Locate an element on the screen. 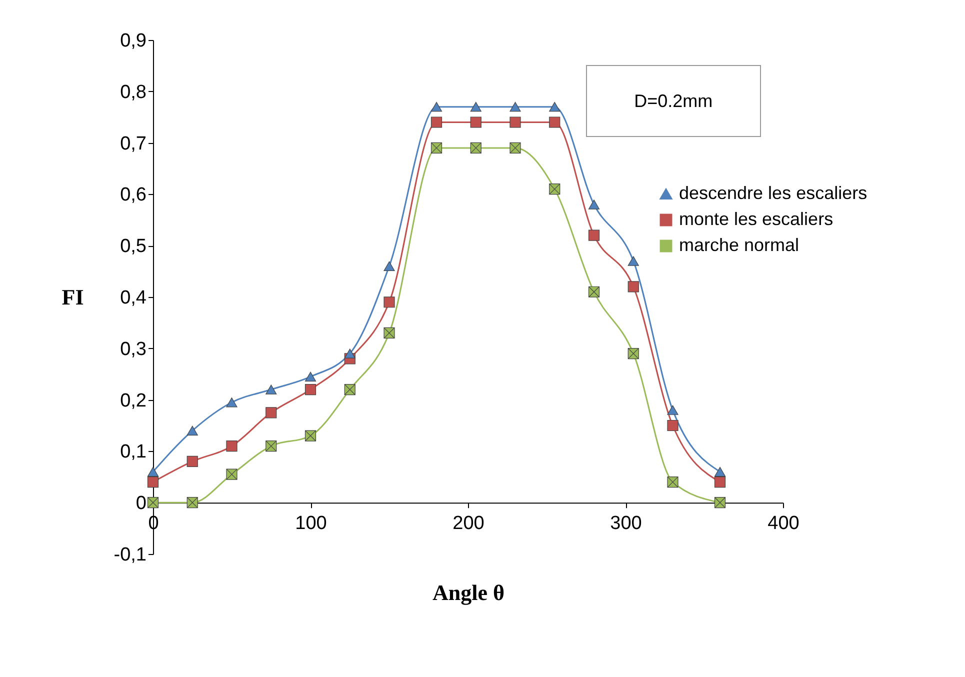 This screenshot has height=677, width=965. y-tick-label: 0,5 is located at coordinates (133, 247).